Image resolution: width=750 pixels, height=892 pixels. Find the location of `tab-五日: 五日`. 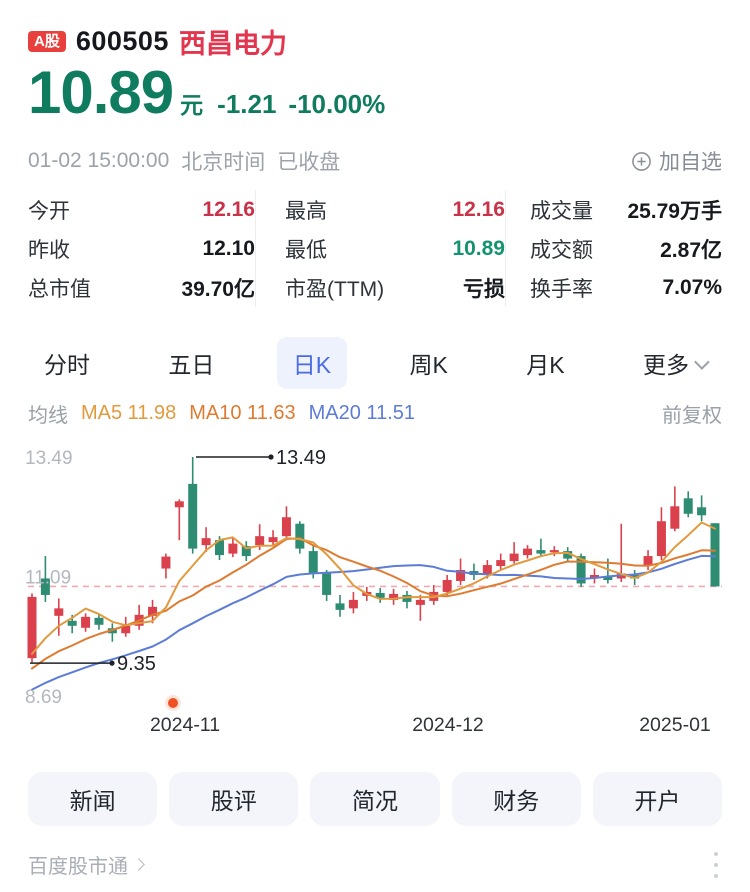

tab-五日: 五日 is located at coordinates (191, 363).